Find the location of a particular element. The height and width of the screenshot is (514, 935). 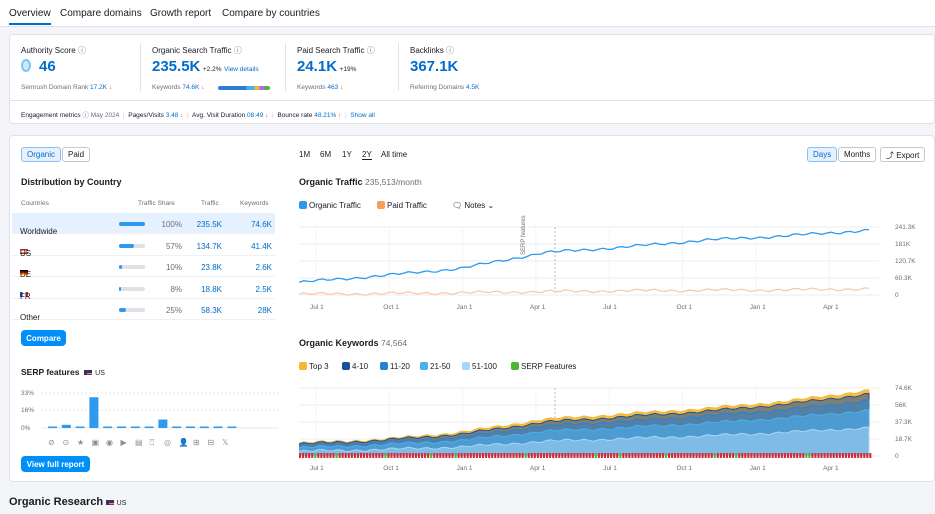

tab-compare-by-countries: Compare by countries is located at coordinates (271, 13).